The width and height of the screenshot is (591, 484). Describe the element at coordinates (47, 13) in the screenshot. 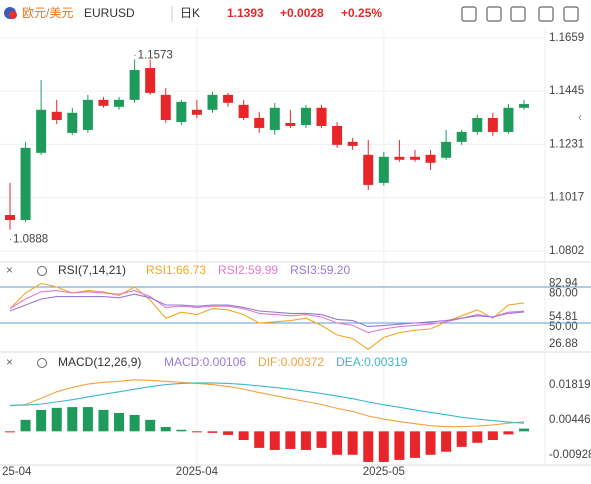

I see `instrument-name: 欧元/美元` at that location.